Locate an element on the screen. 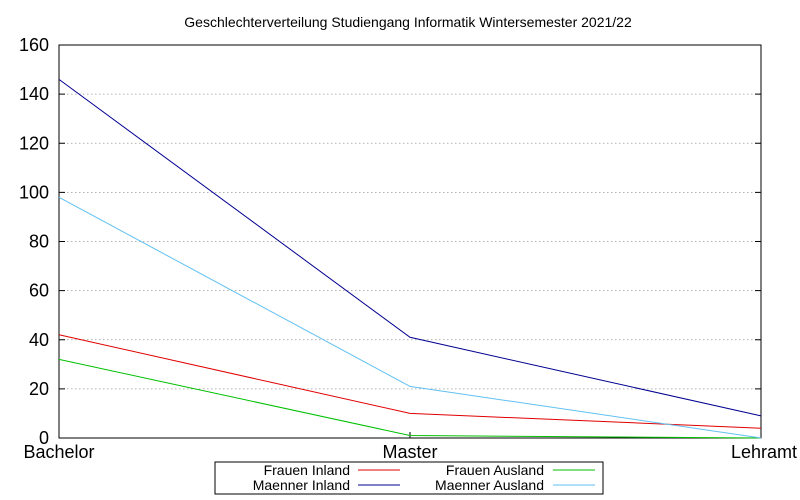 This screenshot has width=800, height=500. y-tick-label: 20 is located at coordinates (39, 389).